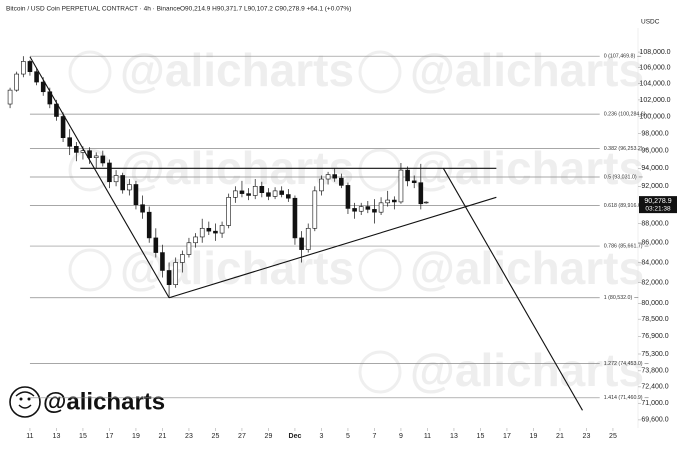  What do you see at coordinates (623, 398) in the screenshot?
I see `fib-label: 1.414 (71,460.9)` at bounding box center [623, 398].